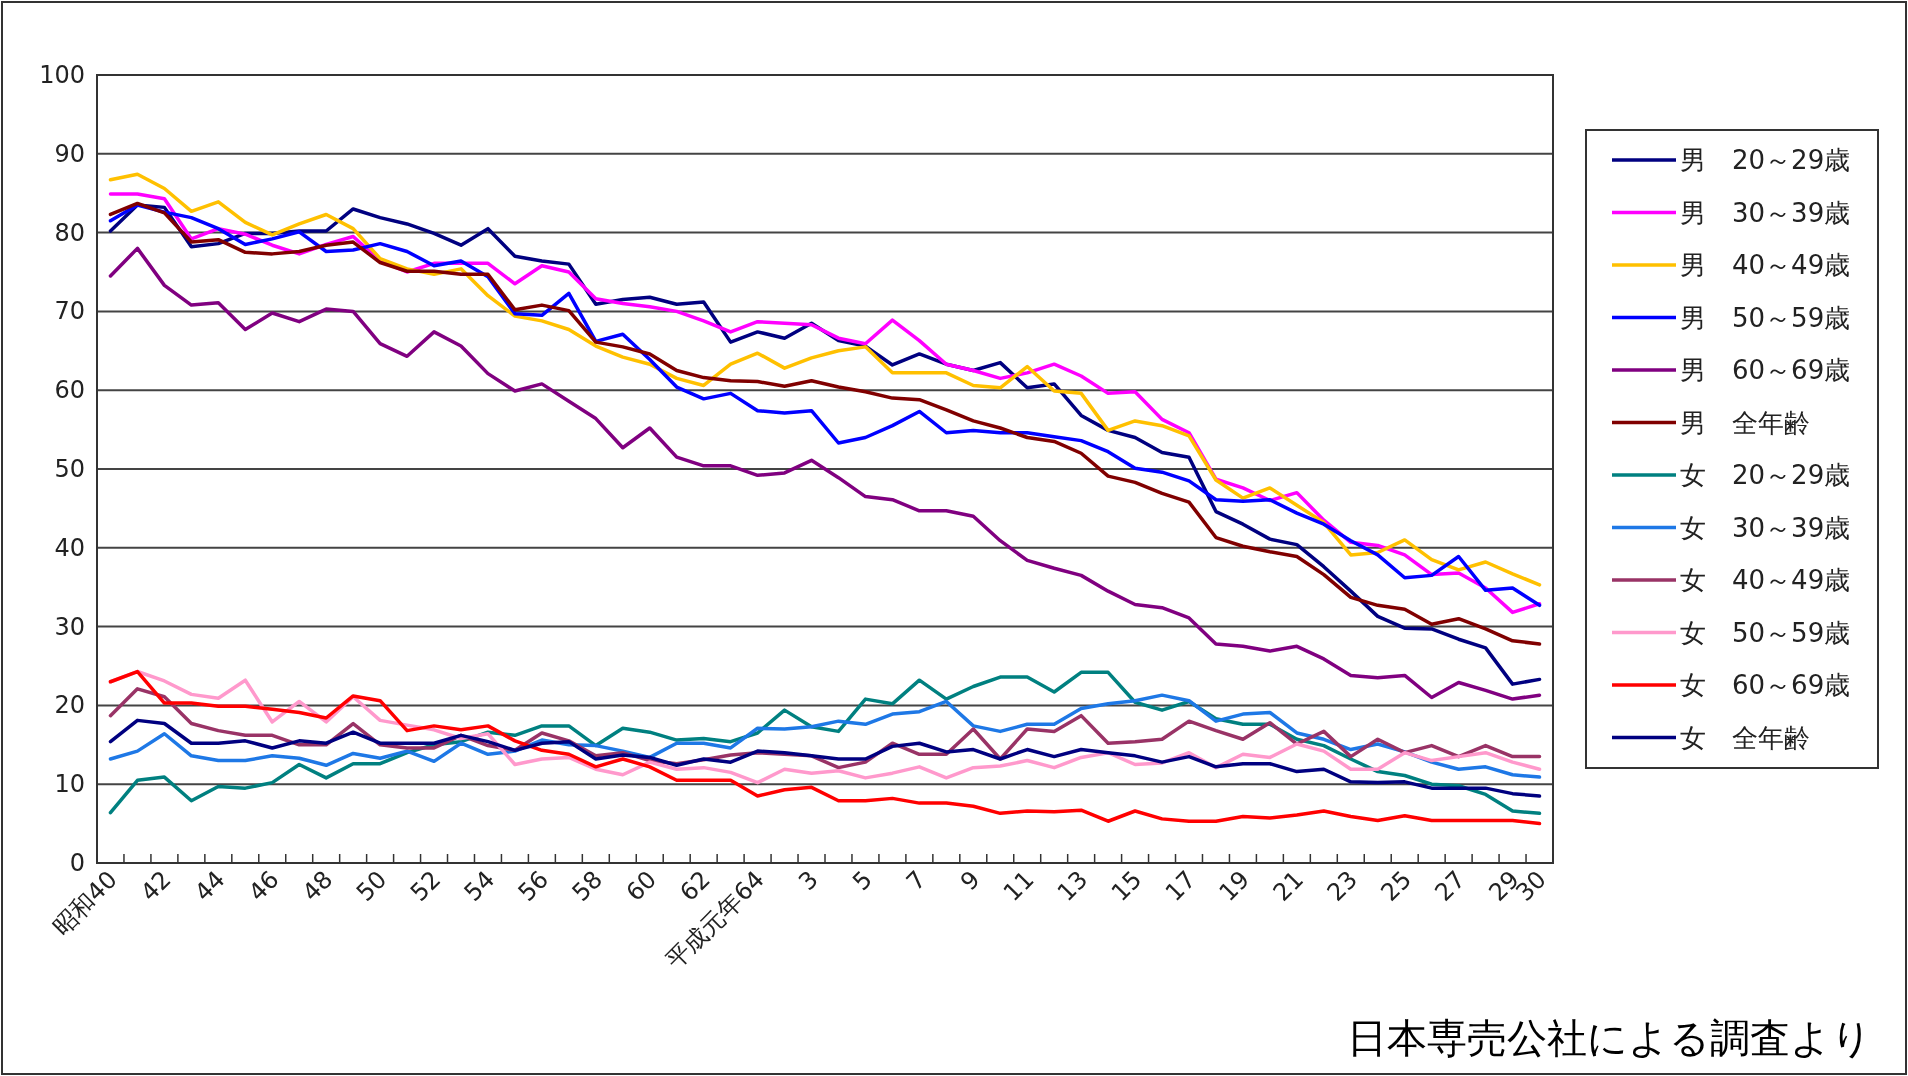 This screenshot has width=1908, height=1076. I want to click on x-tick-label: 25, so click(1396, 886).